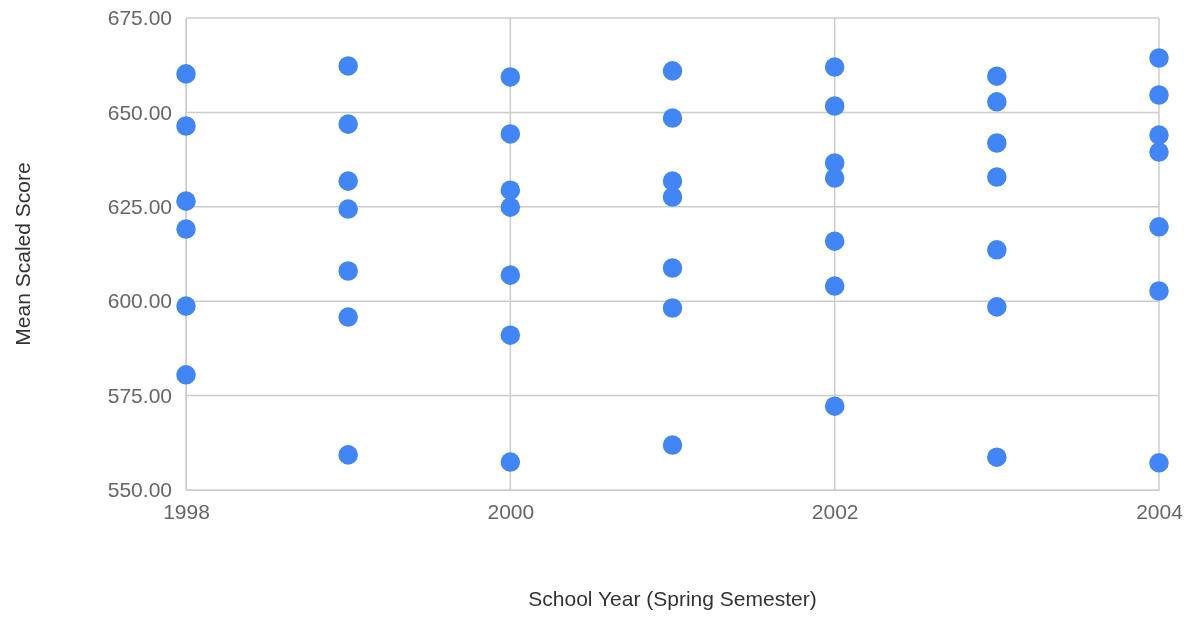 This screenshot has width=1201, height=619. Describe the element at coordinates (835, 511) in the screenshot. I see `x-tick-label: 2002` at that location.